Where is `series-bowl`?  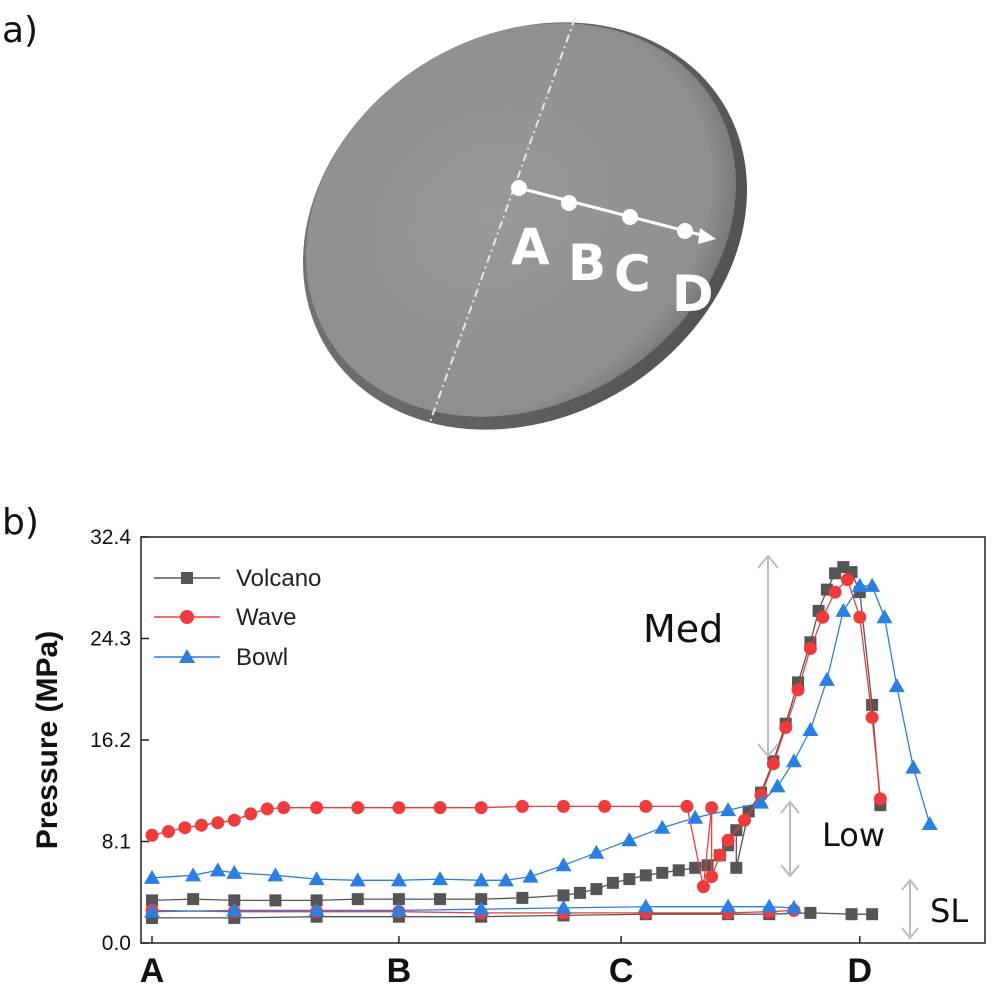
series-bowl is located at coordinates (473, 908).